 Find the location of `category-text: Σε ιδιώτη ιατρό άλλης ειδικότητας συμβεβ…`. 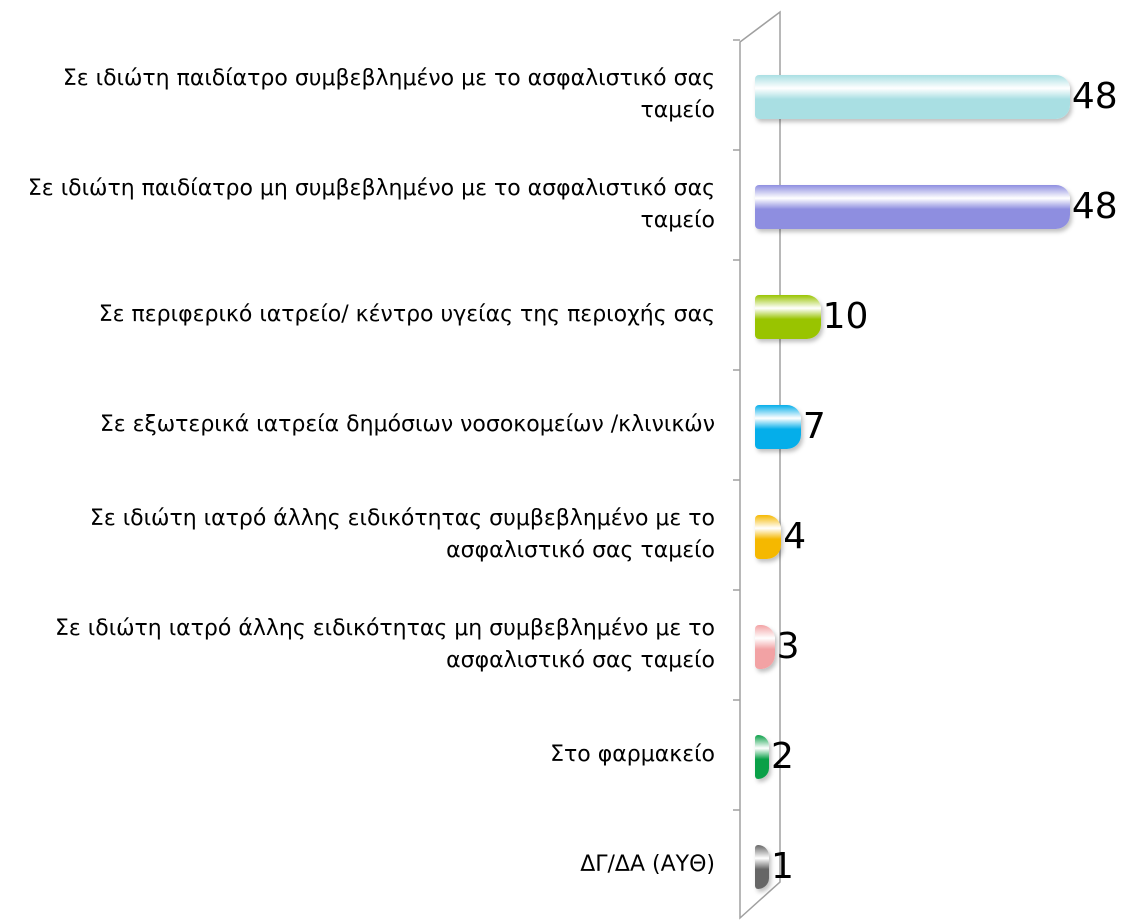

category-text: Σε ιδιώτη ιατρό άλλης ειδικότητας συμβεβ… is located at coordinates (402, 534).